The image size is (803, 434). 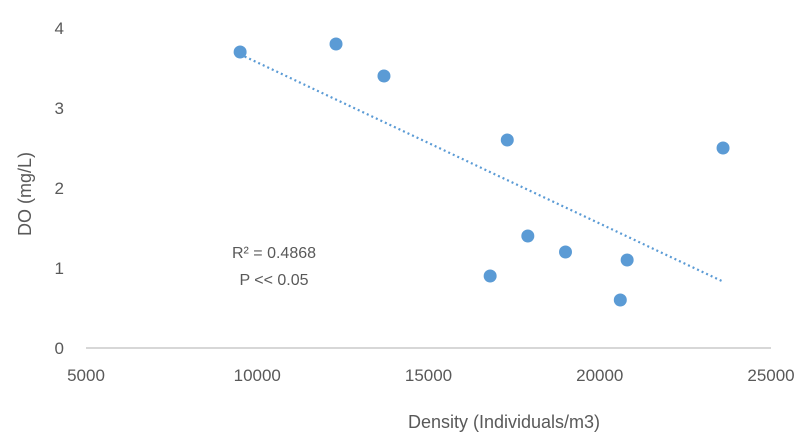 What do you see at coordinates (599, 375) in the screenshot?
I see `x-tick-label: 20000` at bounding box center [599, 375].